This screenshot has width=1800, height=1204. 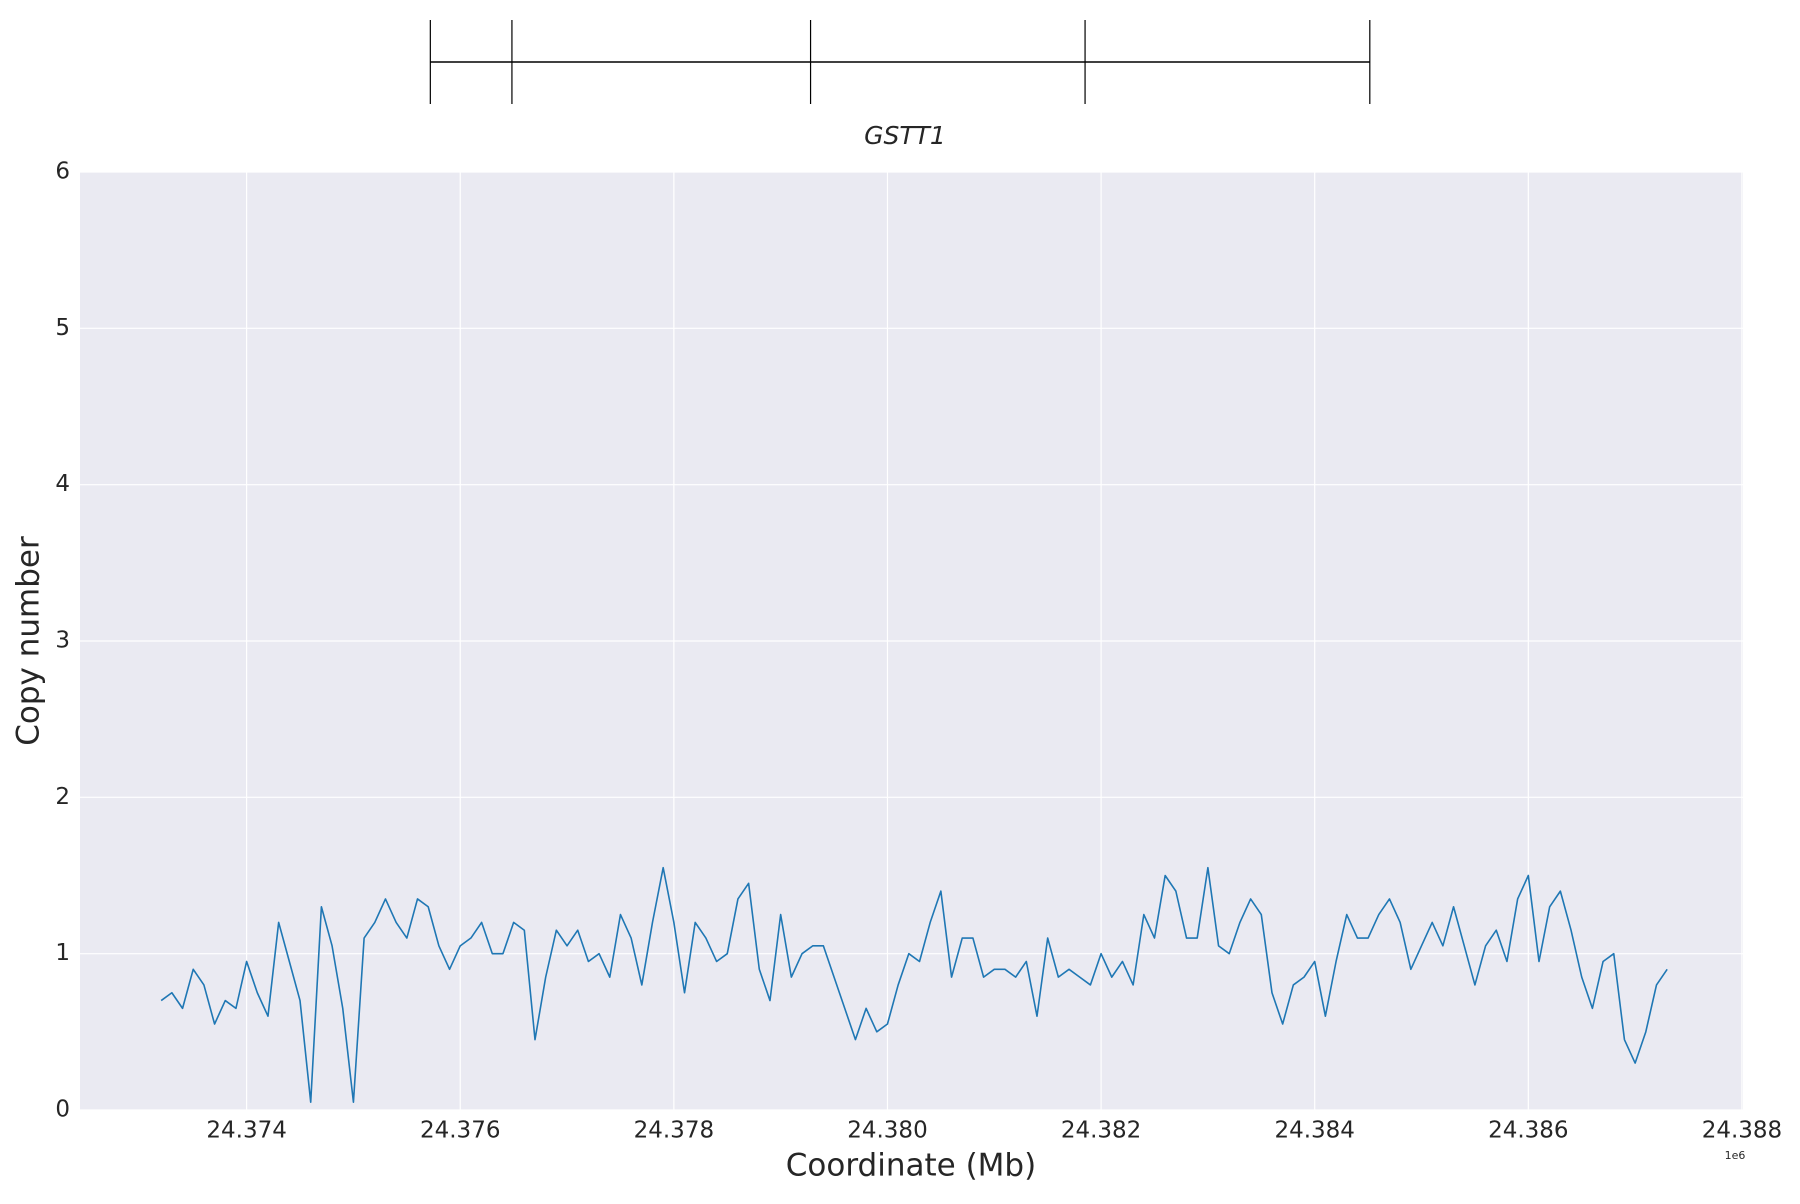 I want to click on x-tick-label: 24.376, so click(x=460, y=1131).